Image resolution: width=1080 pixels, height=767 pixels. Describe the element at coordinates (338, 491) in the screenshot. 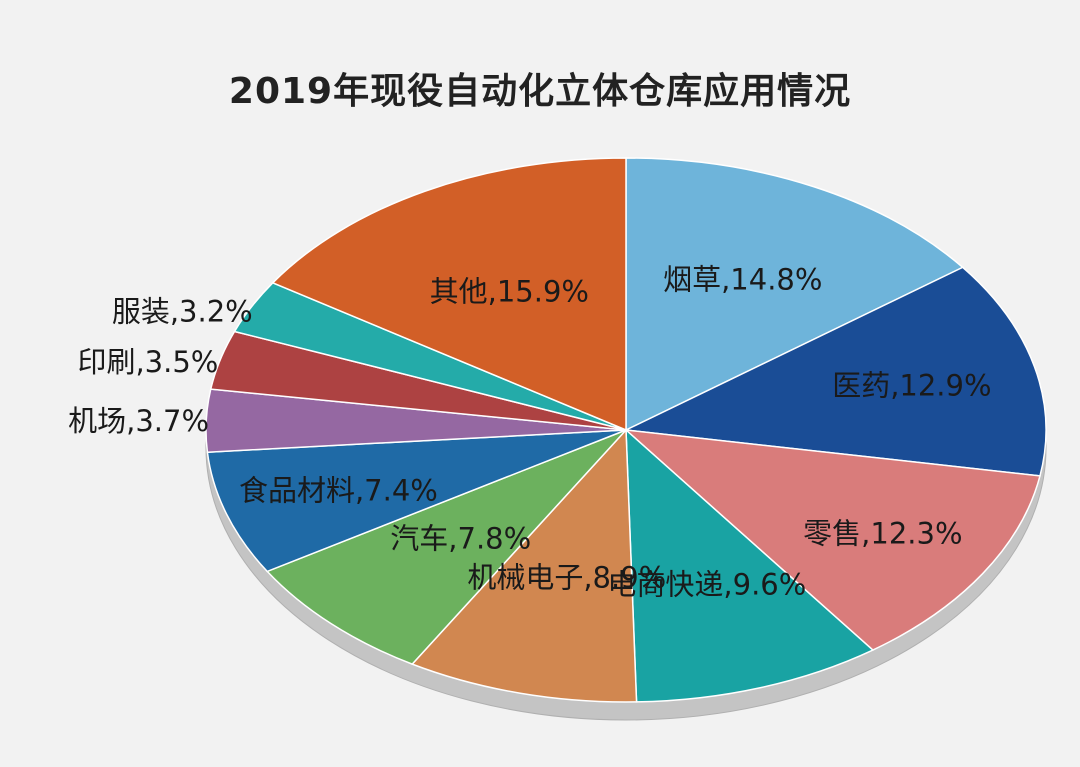

I see `slice-label-7: 食品材料,7.4%` at that location.